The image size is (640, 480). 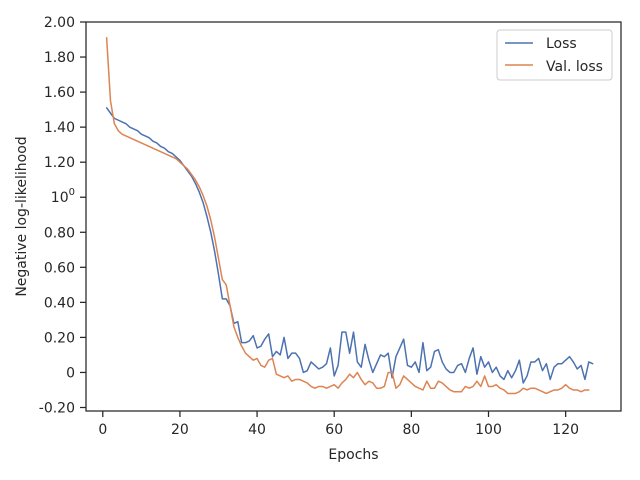 What do you see at coordinates (59, 233) in the screenshot?
I see `y-tick-label: 0.80` at bounding box center [59, 233].